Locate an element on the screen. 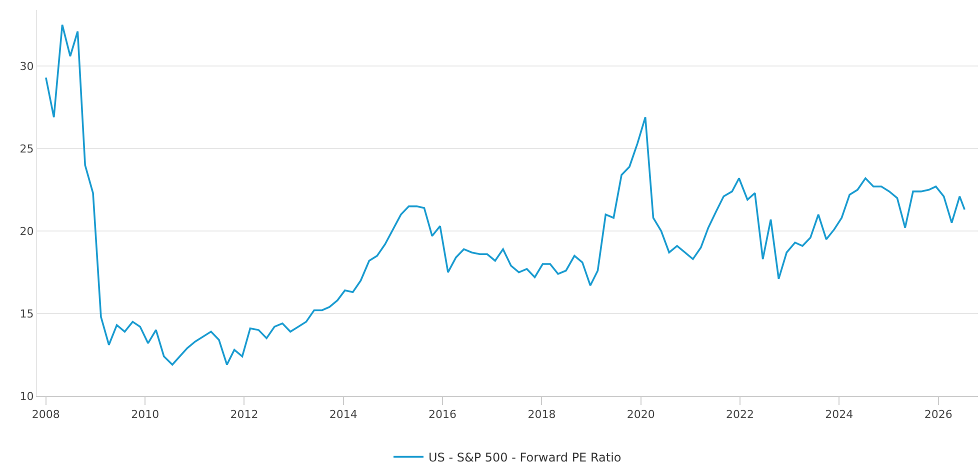  x-tick-label: 2018 is located at coordinates (542, 415).